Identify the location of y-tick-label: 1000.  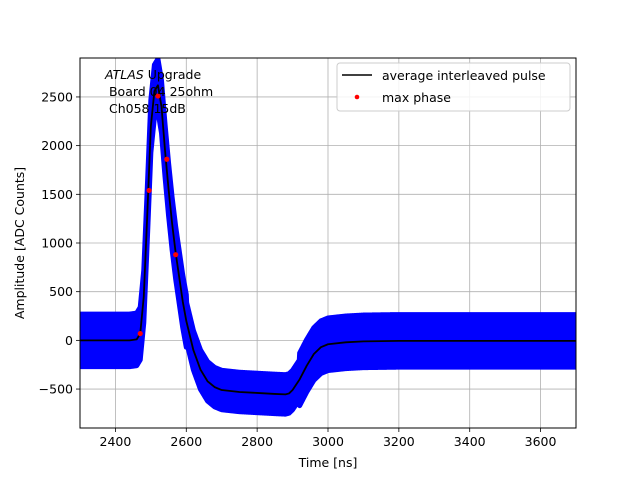
(57, 243).